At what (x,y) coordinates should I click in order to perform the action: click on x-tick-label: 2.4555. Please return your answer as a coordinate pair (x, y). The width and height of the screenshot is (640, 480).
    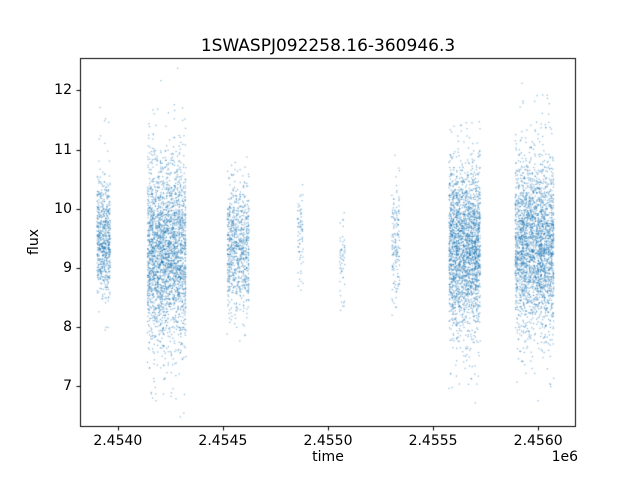
    Looking at the image, I should click on (433, 441).